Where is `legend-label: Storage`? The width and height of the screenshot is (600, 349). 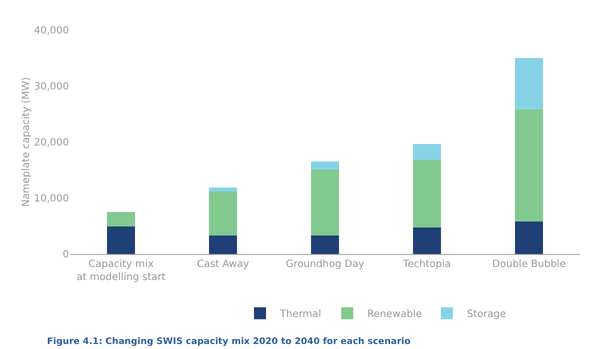
legend-label: Storage is located at coordinates (486, 314).